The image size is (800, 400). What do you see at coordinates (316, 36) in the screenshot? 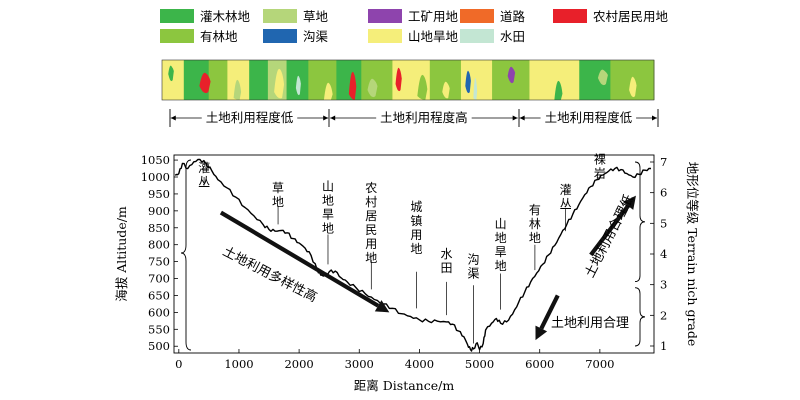
I see `legend-label-6: 沟渠` at bounding box center [316, 36].